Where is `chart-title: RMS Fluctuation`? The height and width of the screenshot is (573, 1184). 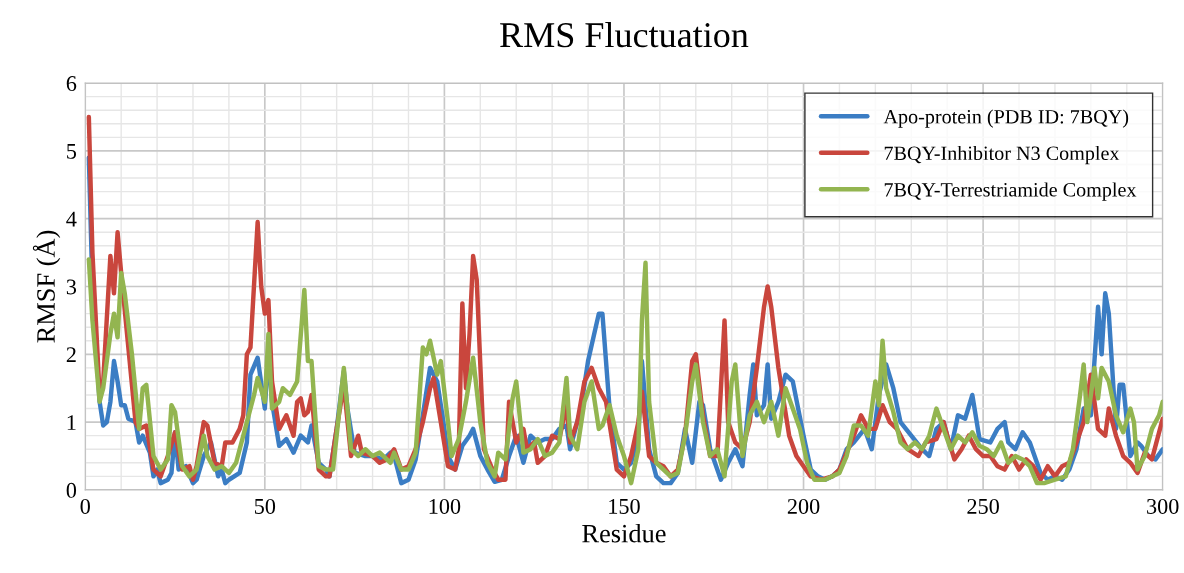
chart-title: RMS Fluctuation is located at coordinates (624, 34).